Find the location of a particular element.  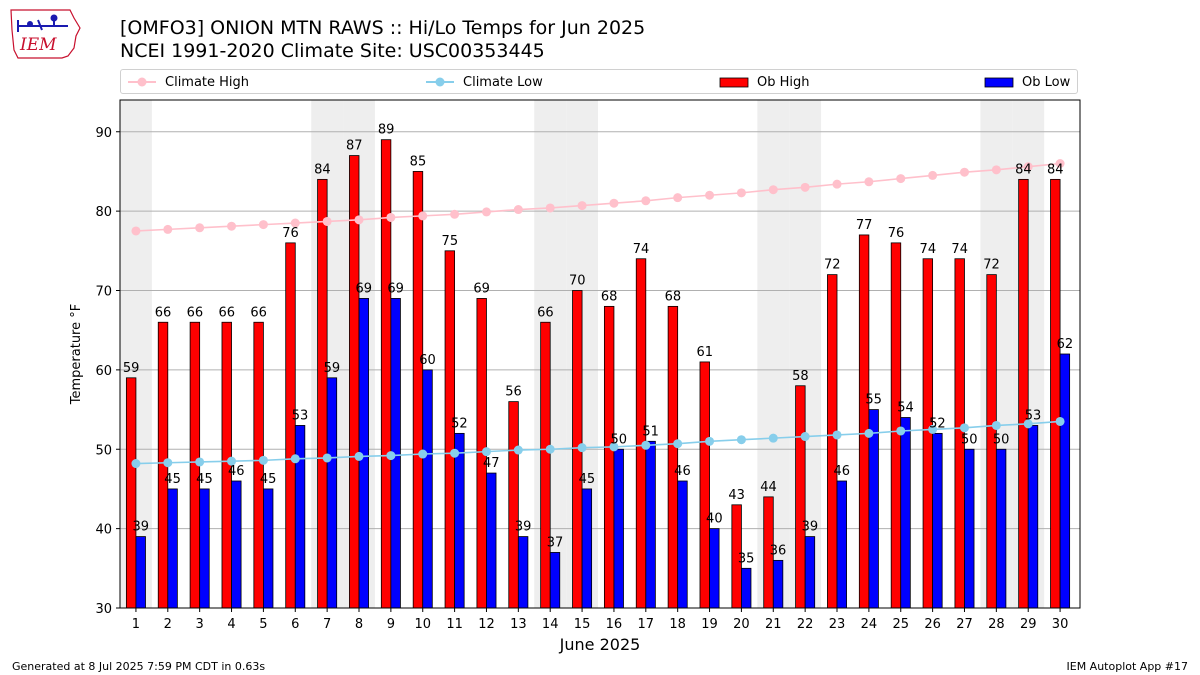

x-tick-label: 8 is located at coordinates (359, 624).